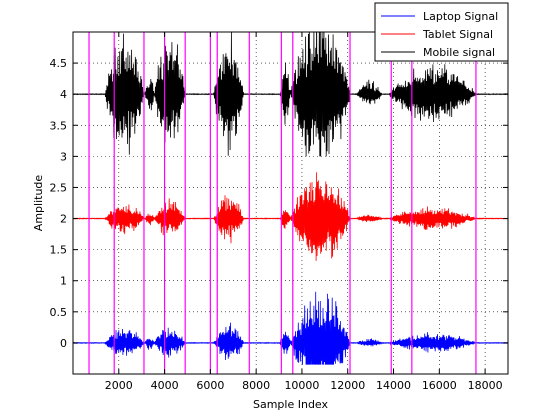  What do you see at coordinates (291, 404) in the screenshot?
I see `x-axis-label: Sample Index` at bounding box center [291, 404].